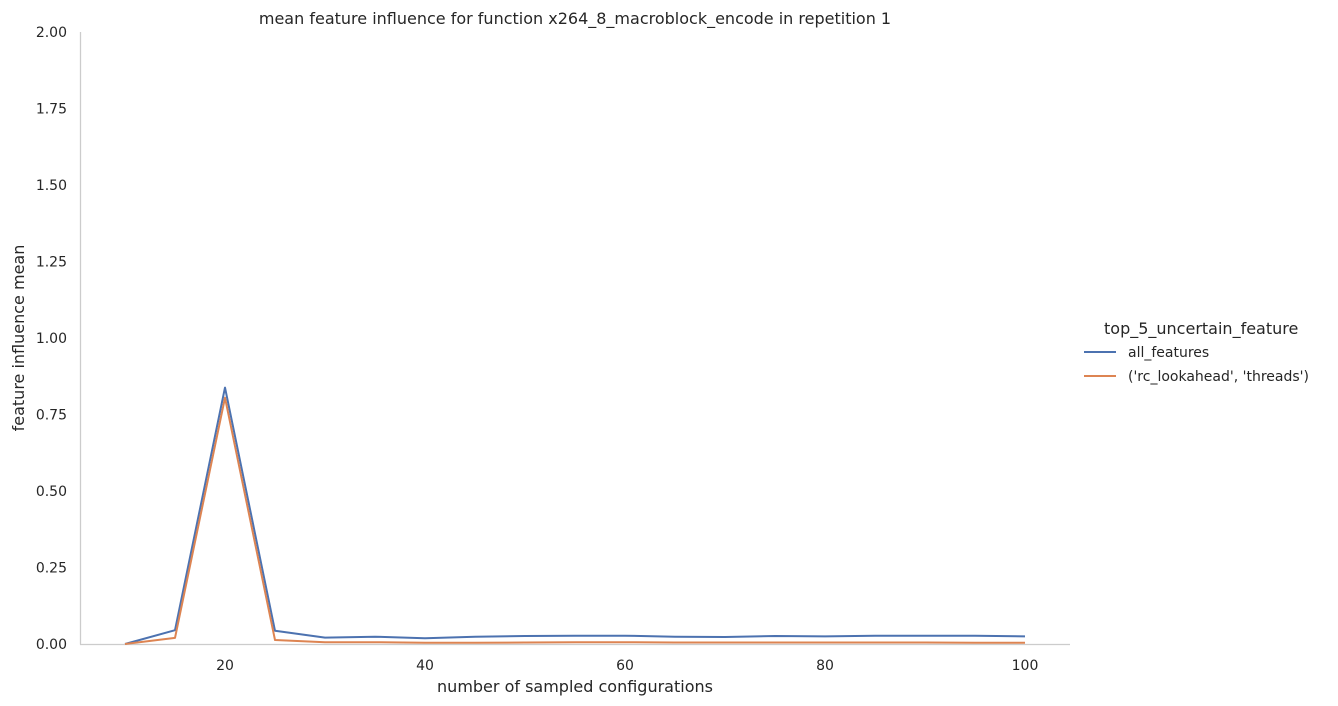  What do you see at coordinates (51, 33) in the screenshot?
I see `y-tick-label: 2.00` at bounding box center [51, 33].